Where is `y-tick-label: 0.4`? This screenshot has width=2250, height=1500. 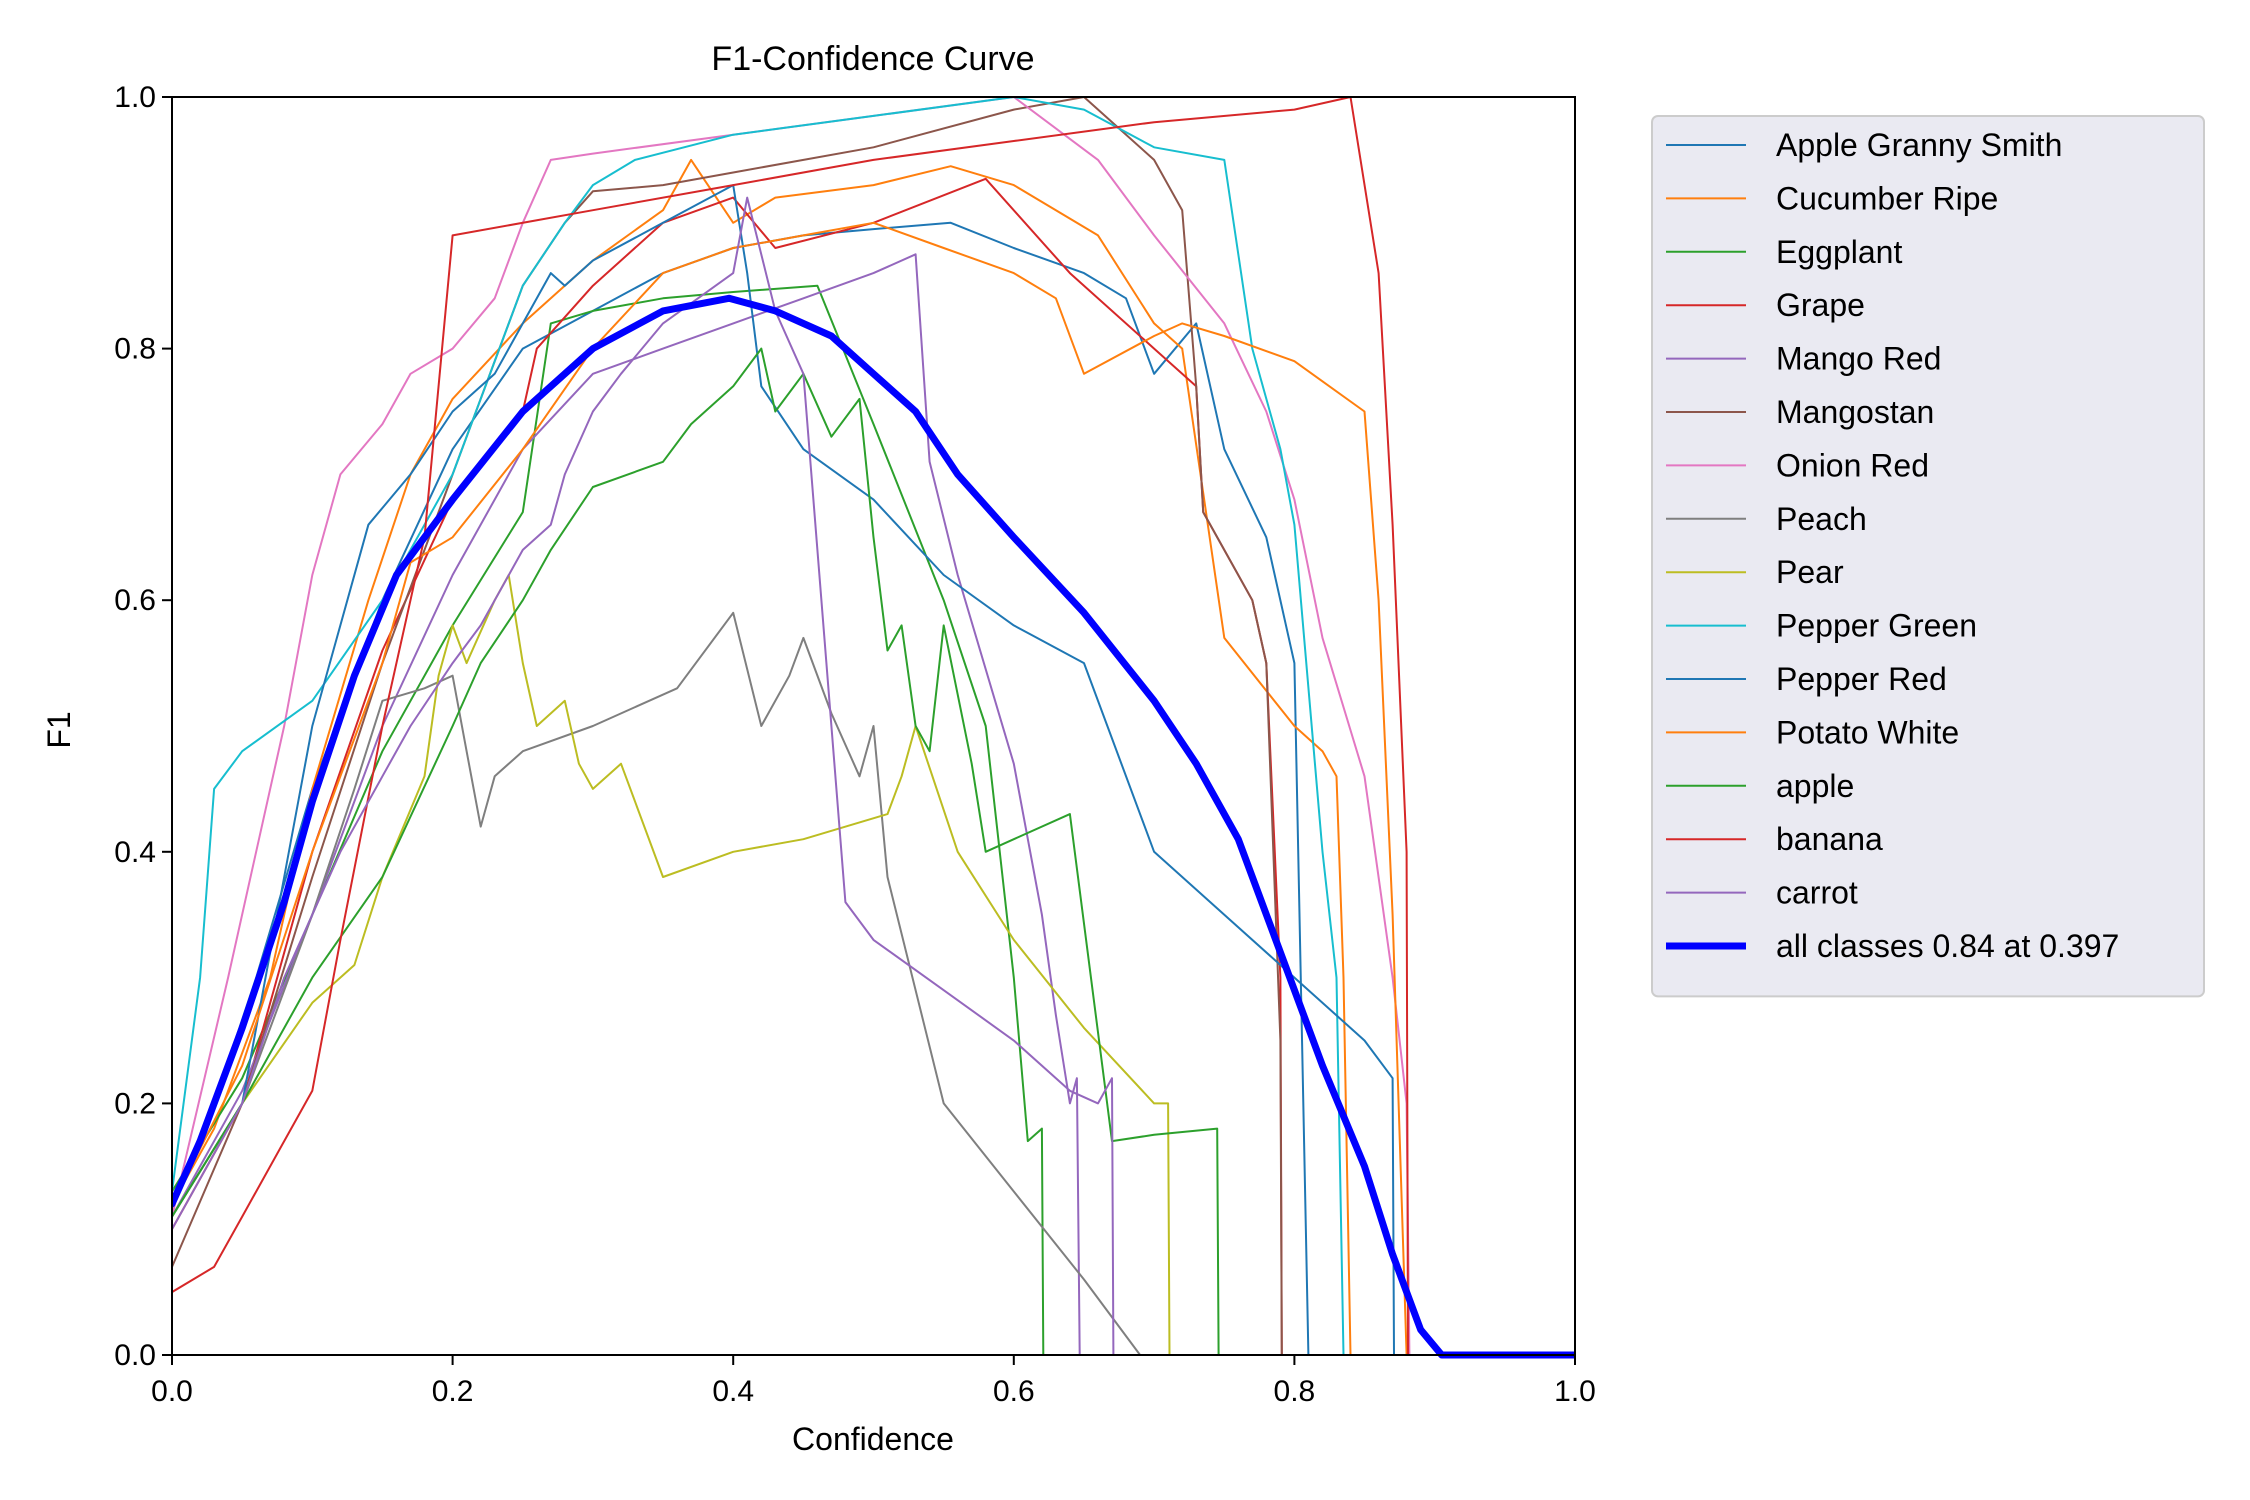 y-tick-label: 0.4 is located at coordinates (135, 852).